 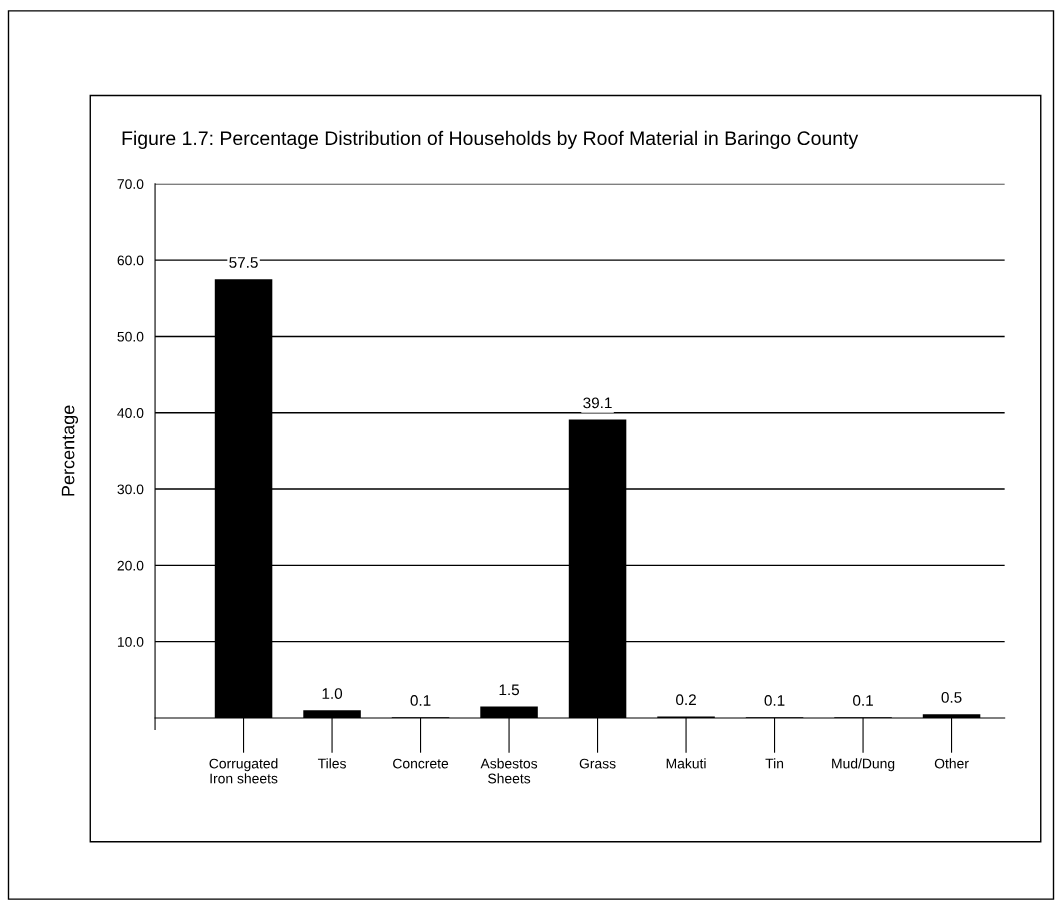 I want to click on data-label: 0.5, so click(x=951, y=697).